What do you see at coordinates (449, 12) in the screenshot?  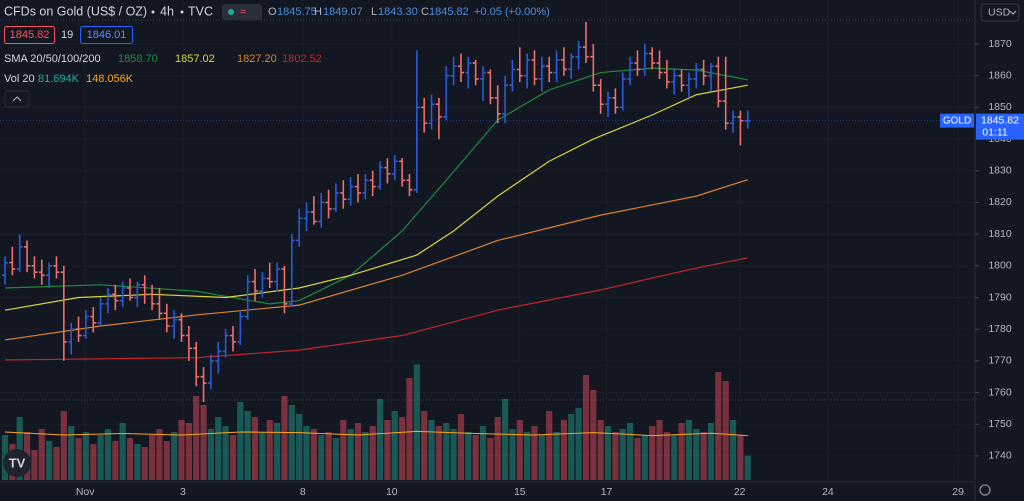 I see `close-value: 1845.82` at bounding box center [449, 12].